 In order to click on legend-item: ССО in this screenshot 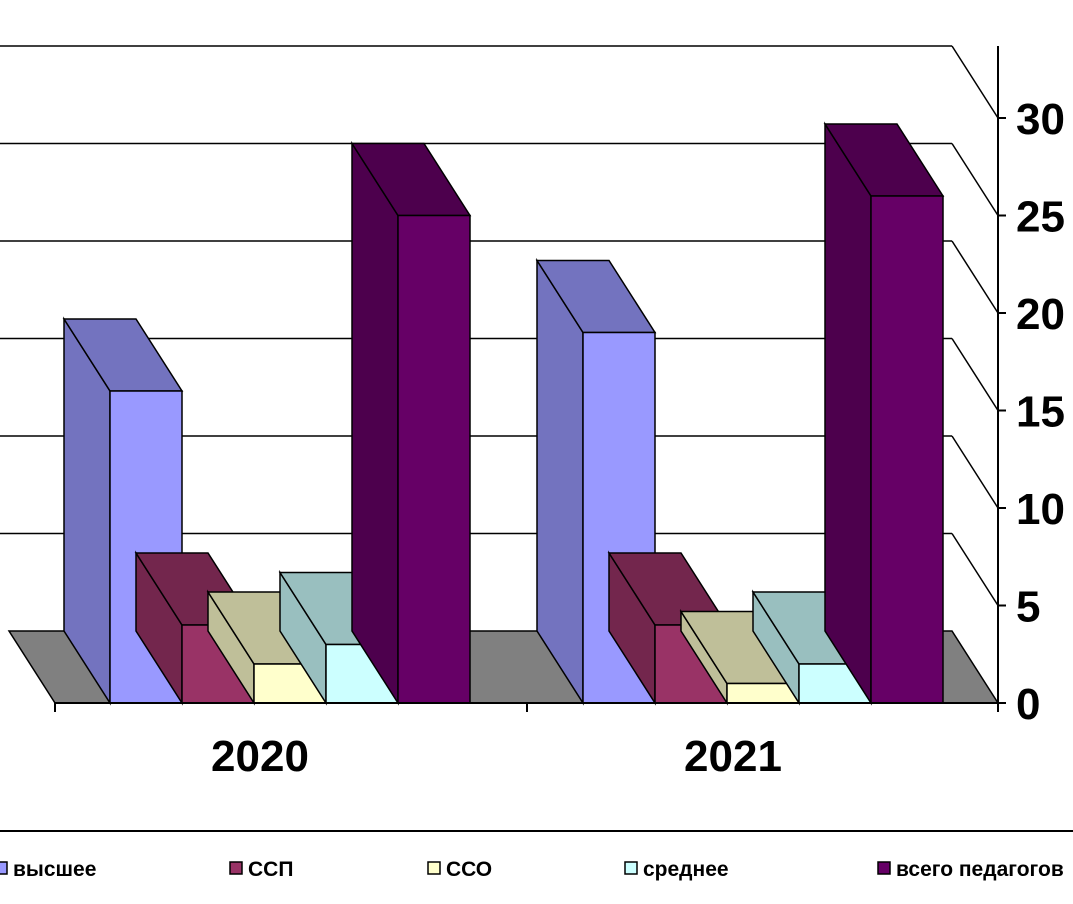, I will do `click(459, 869)`.